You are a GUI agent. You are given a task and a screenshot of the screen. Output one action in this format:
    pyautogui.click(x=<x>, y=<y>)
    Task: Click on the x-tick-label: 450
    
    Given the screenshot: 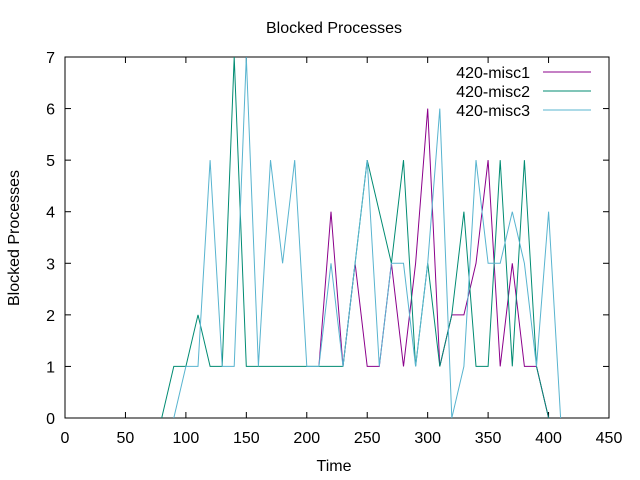 What is the action you would take?
    pyautogui.click(x=609, y=438)
    